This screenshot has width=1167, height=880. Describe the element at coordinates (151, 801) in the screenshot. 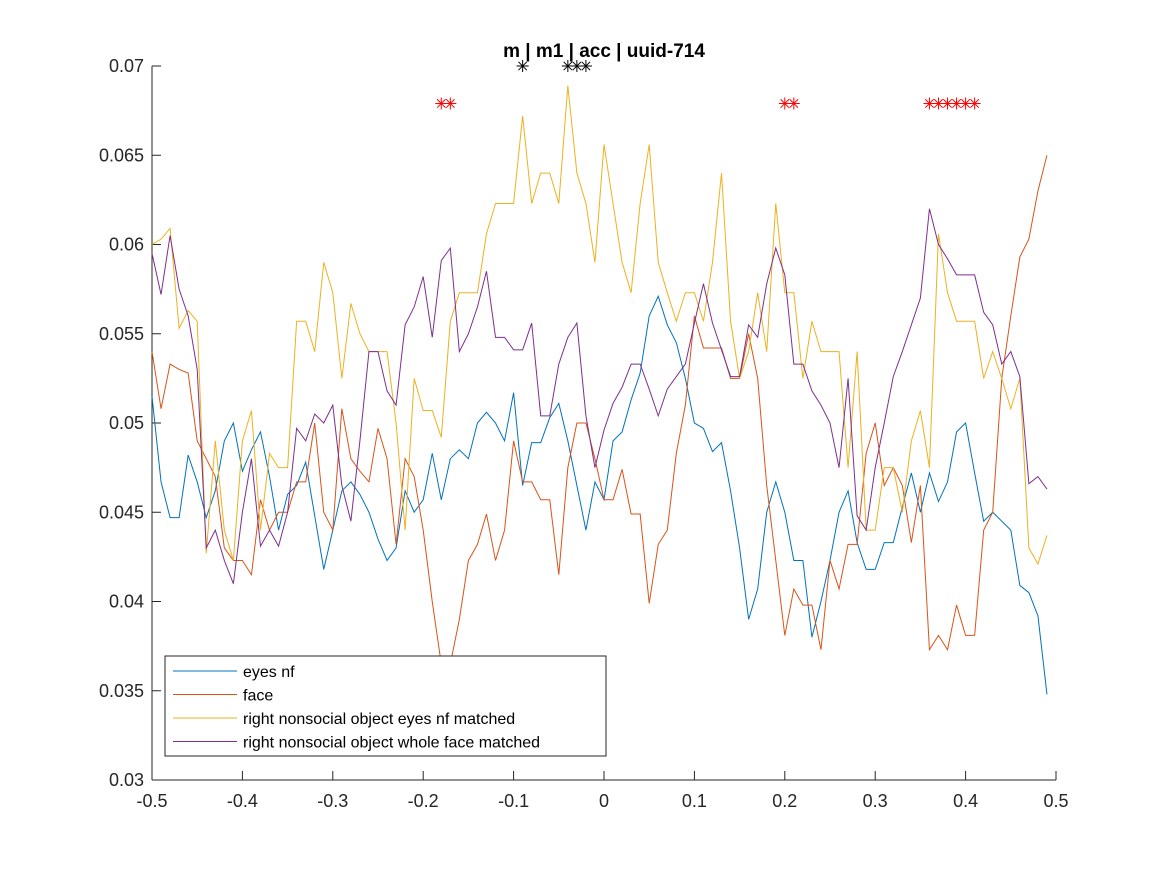

I see `x-tick-label: -0.5` at that location.